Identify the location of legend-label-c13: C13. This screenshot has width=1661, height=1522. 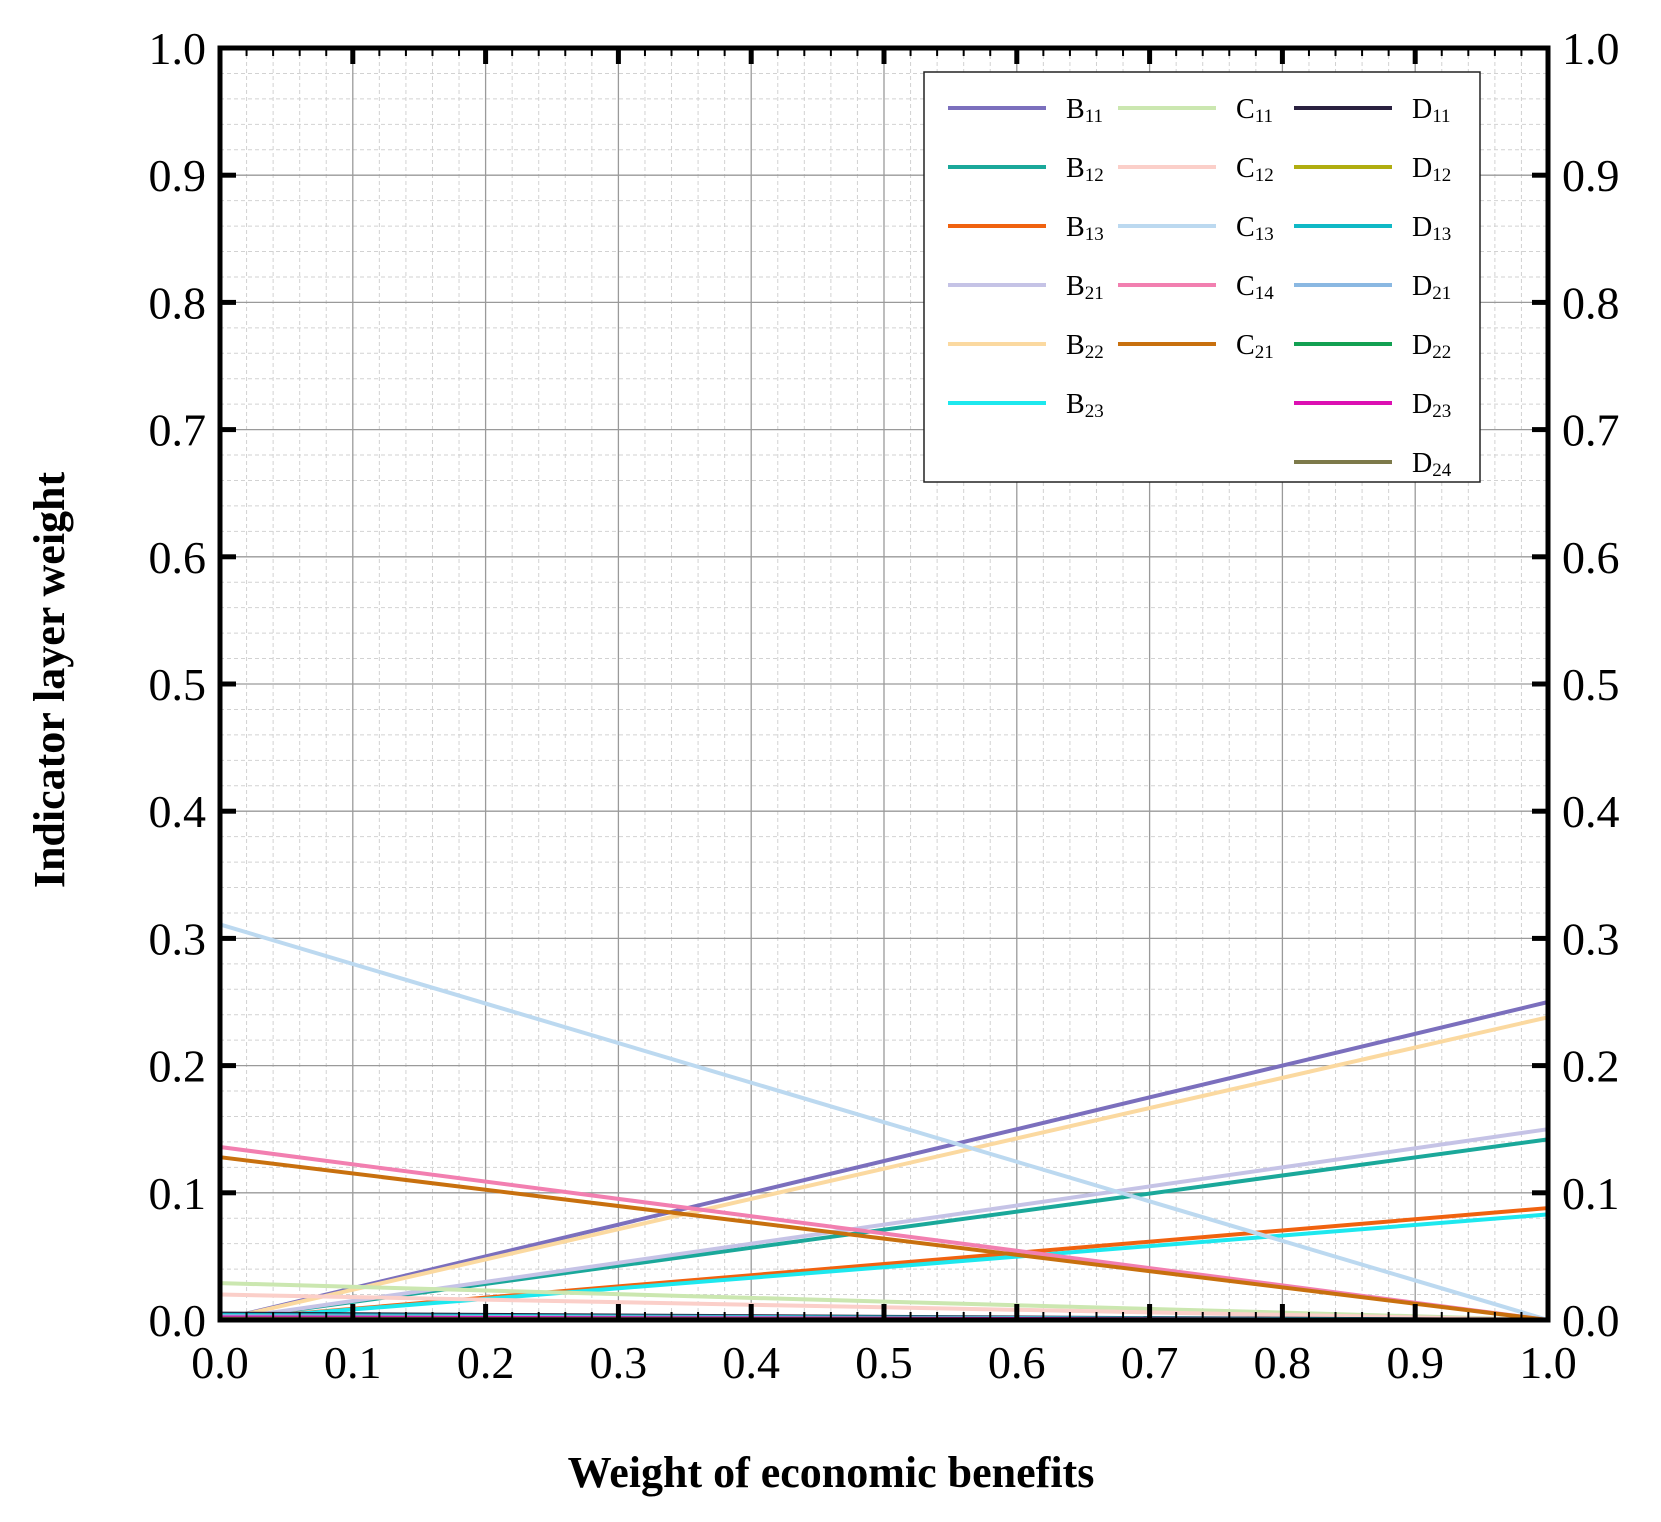
(1255, 228).